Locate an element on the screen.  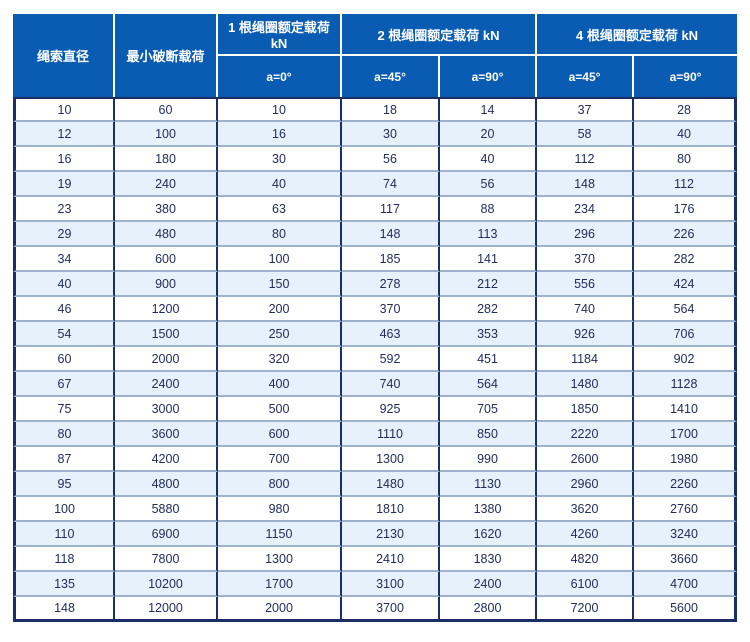
table-cell: 296 is located at coordinates (586, 234).